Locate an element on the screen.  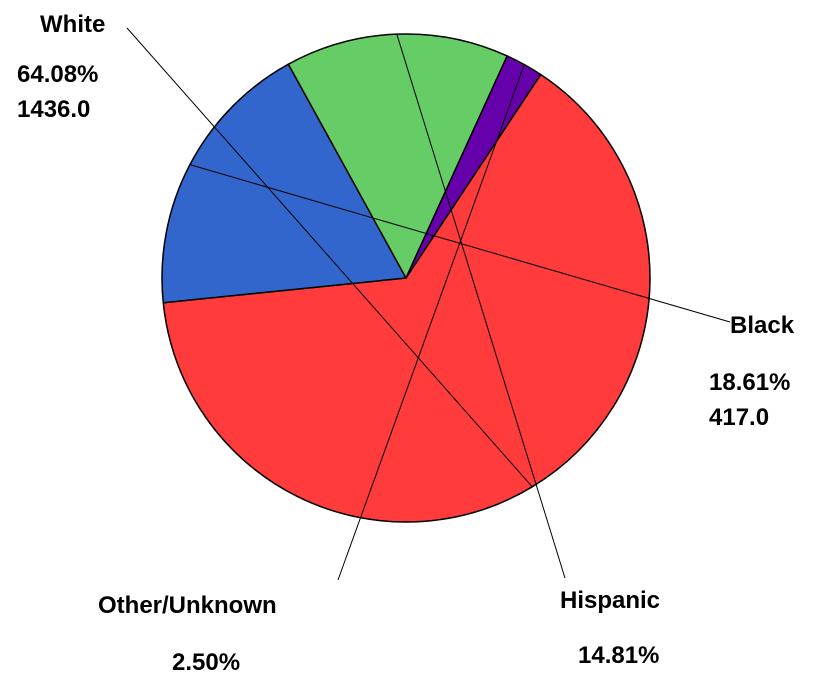
slice-label-black-value: 417.0 is located at coordinates (739, 417).